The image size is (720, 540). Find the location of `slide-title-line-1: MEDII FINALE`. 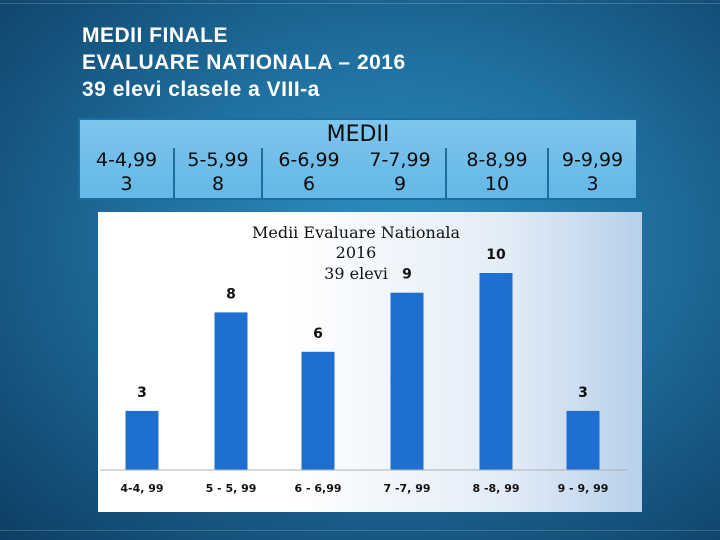

slide-title-line-1: MEDII FINALE is located at coordinates (155, 35).